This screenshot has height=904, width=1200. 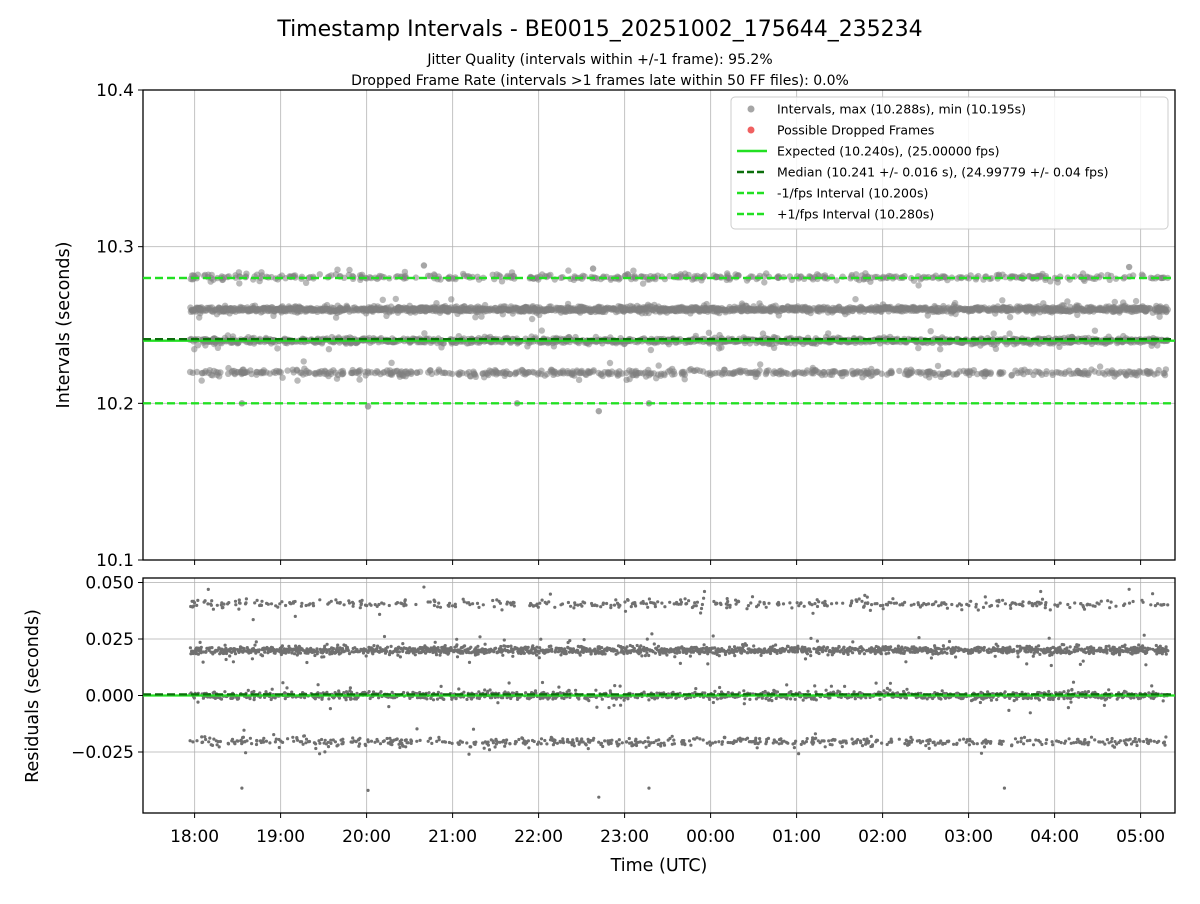 What do you see at coordinates (888, 151) in the screenshot?
I see `legend-label: Expected (10.240s), (25.00000 fps)` at bounding box center [888, 151].